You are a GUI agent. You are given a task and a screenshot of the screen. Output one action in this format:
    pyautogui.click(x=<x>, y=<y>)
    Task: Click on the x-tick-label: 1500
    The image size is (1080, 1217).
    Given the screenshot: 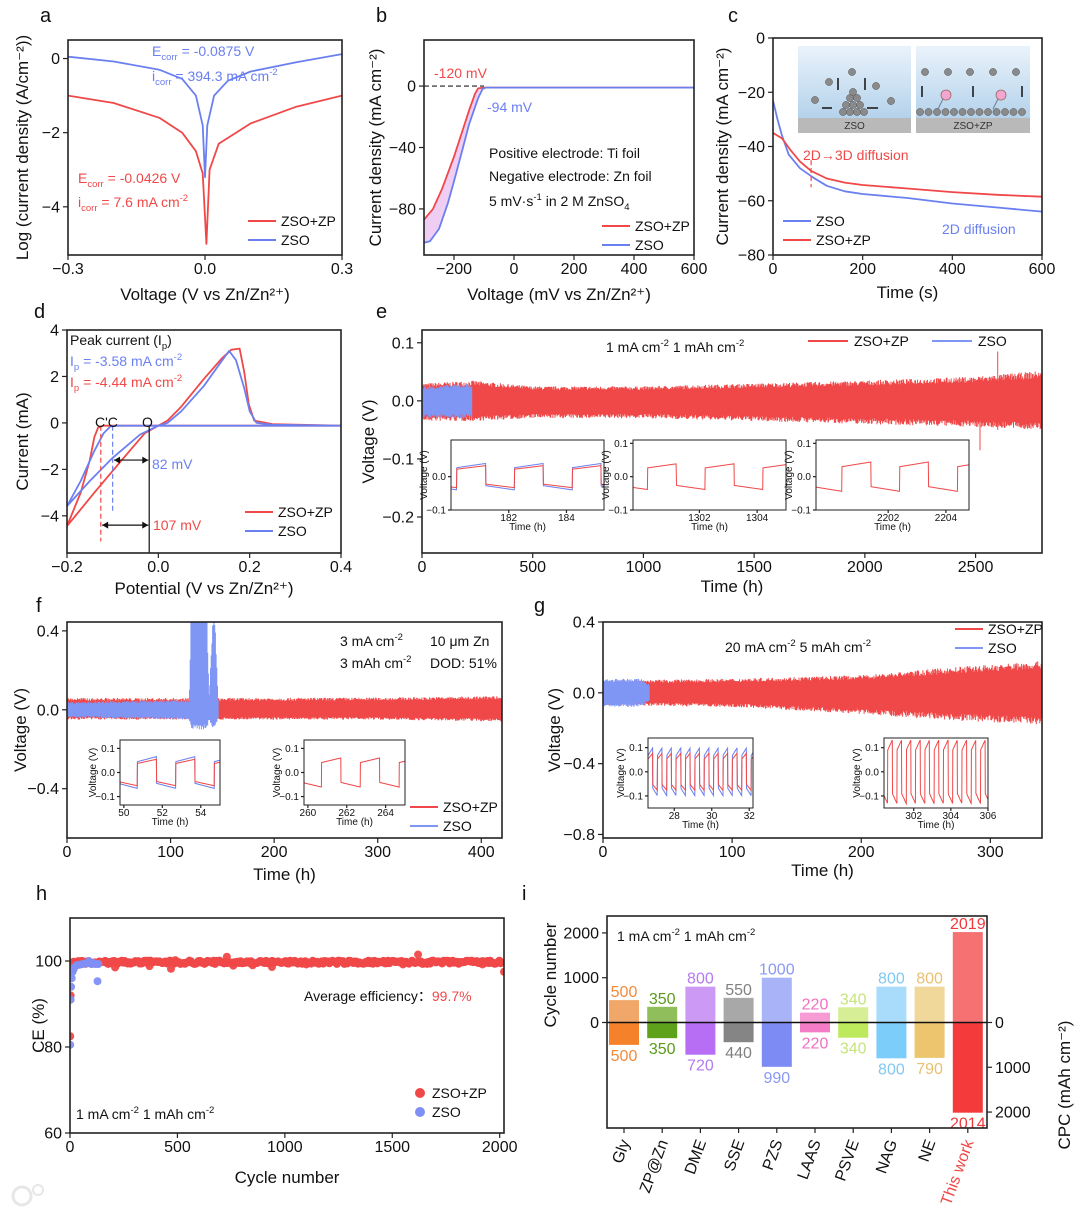 What is the action you would take?
    pyautogui.click(x=754, y=567)
    